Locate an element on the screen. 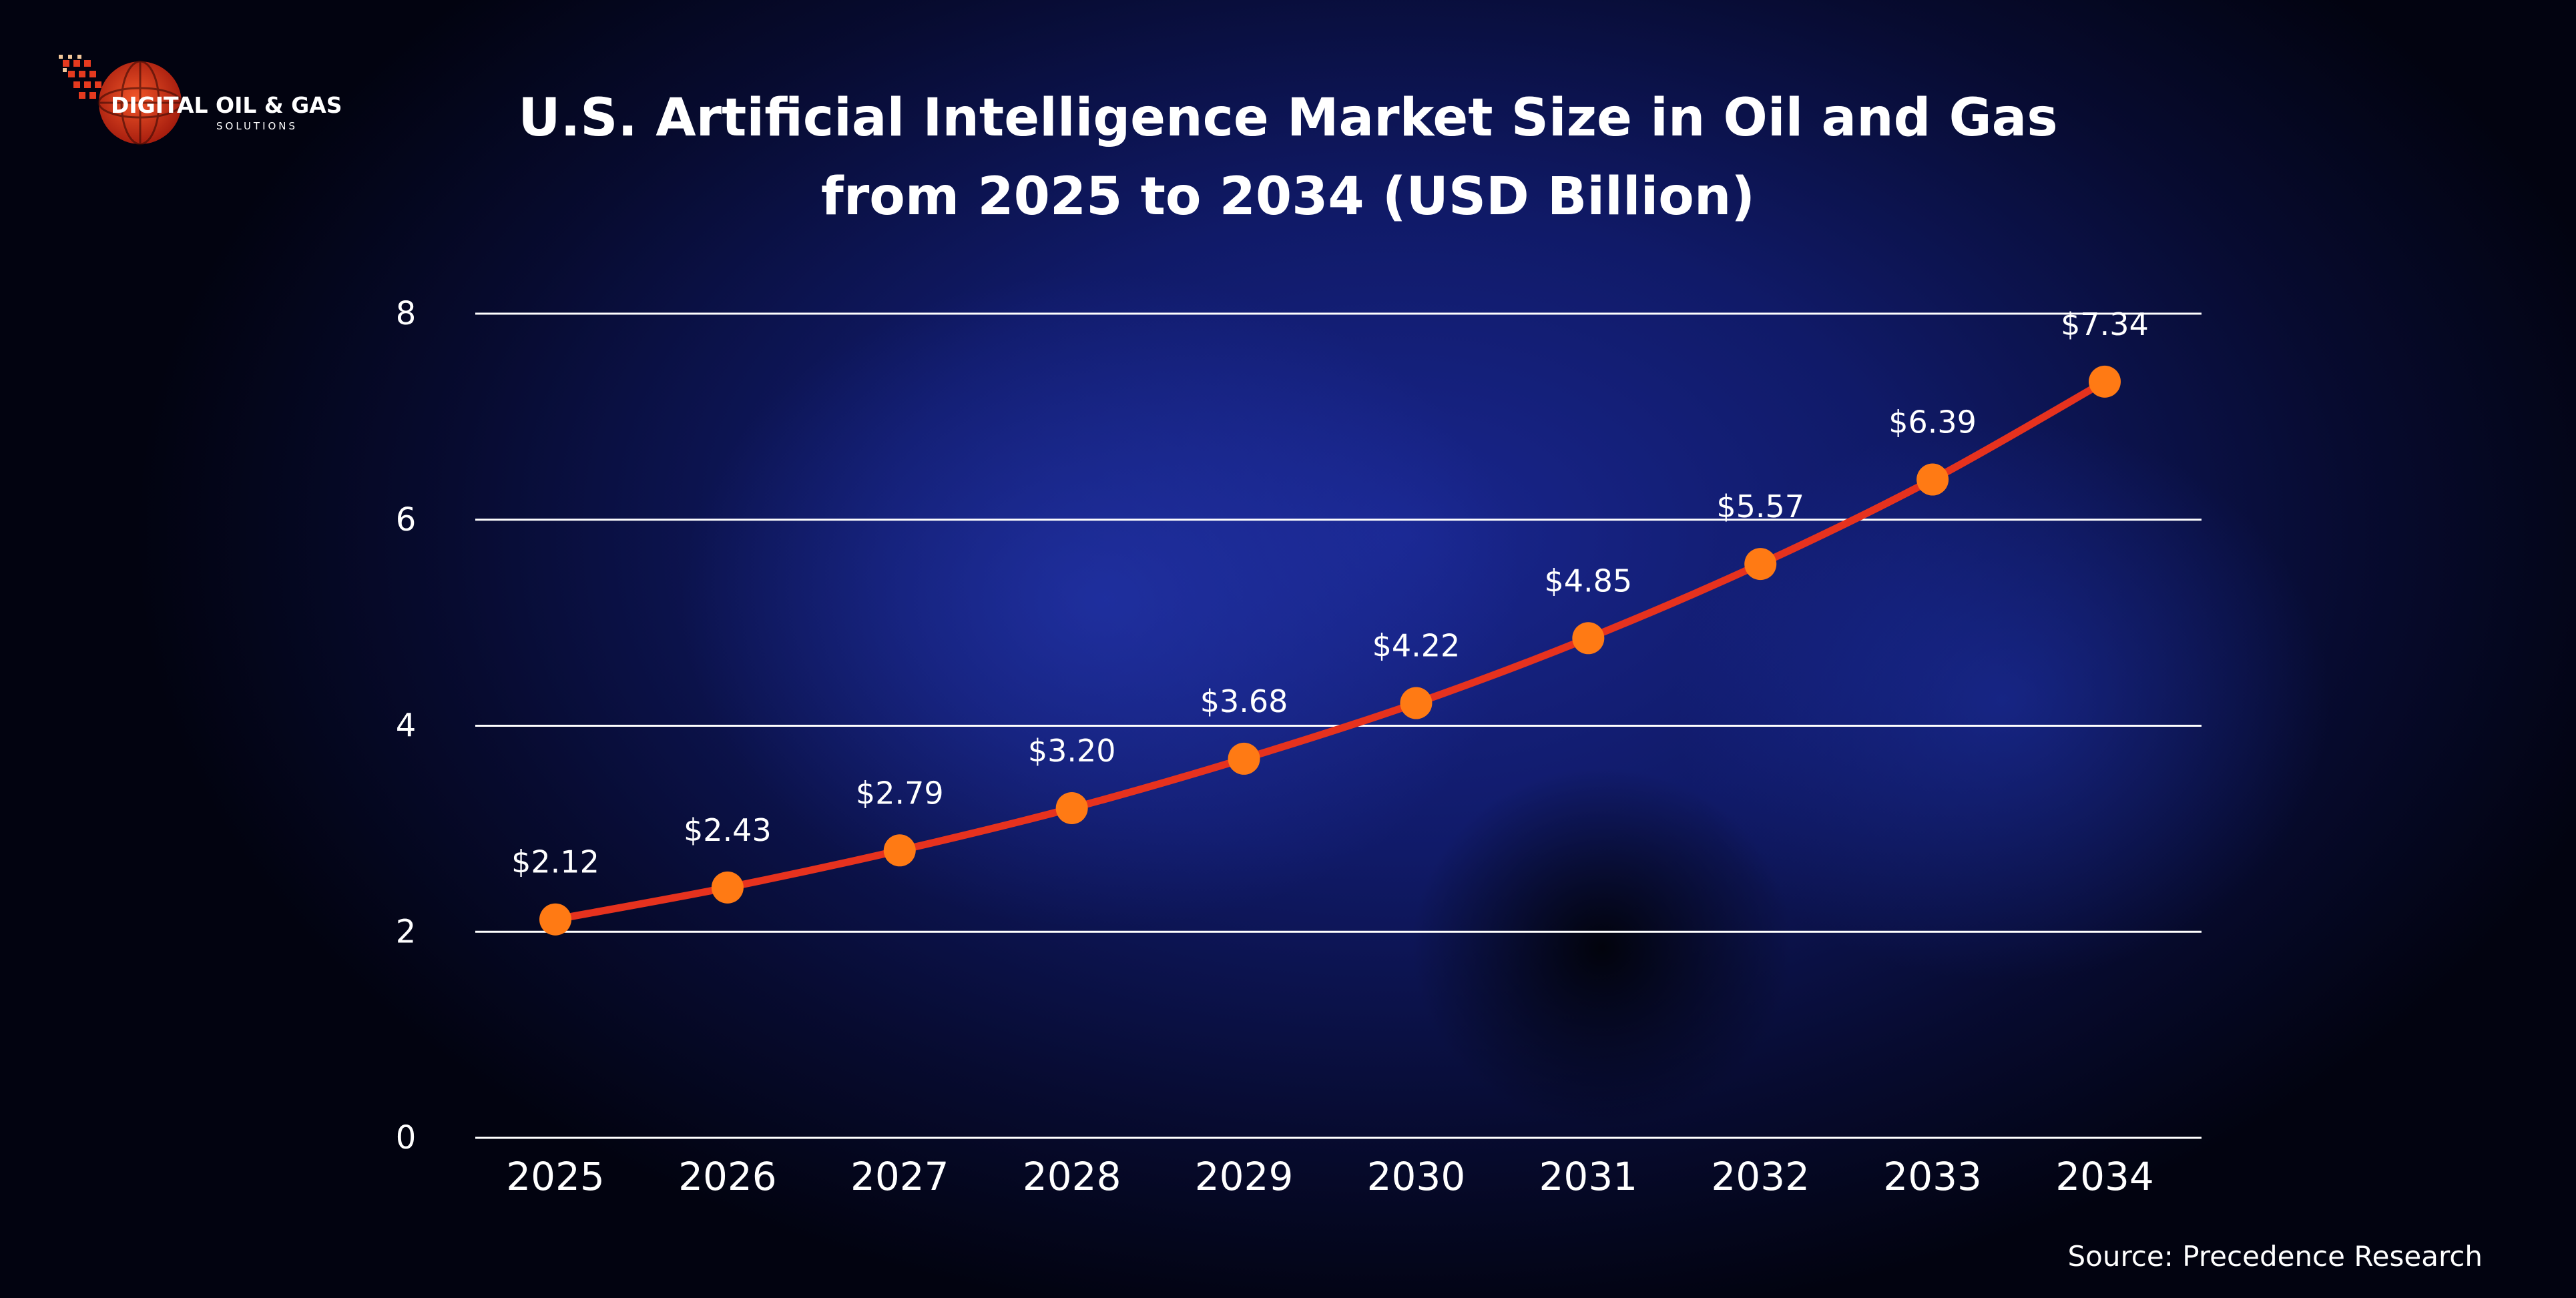  y-tick-label: 6 is located at coordinates (406, 520).